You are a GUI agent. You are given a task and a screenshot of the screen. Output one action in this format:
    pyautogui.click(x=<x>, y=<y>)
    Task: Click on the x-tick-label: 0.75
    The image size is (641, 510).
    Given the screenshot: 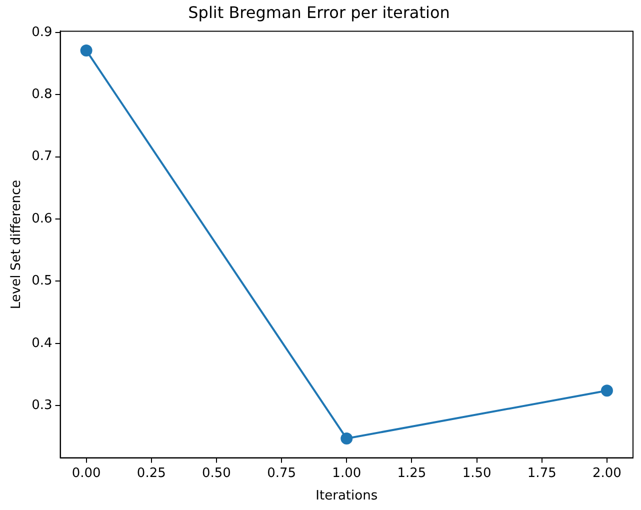 What is the action you would take?
    pyautogui.click(x=281, y=473)
    